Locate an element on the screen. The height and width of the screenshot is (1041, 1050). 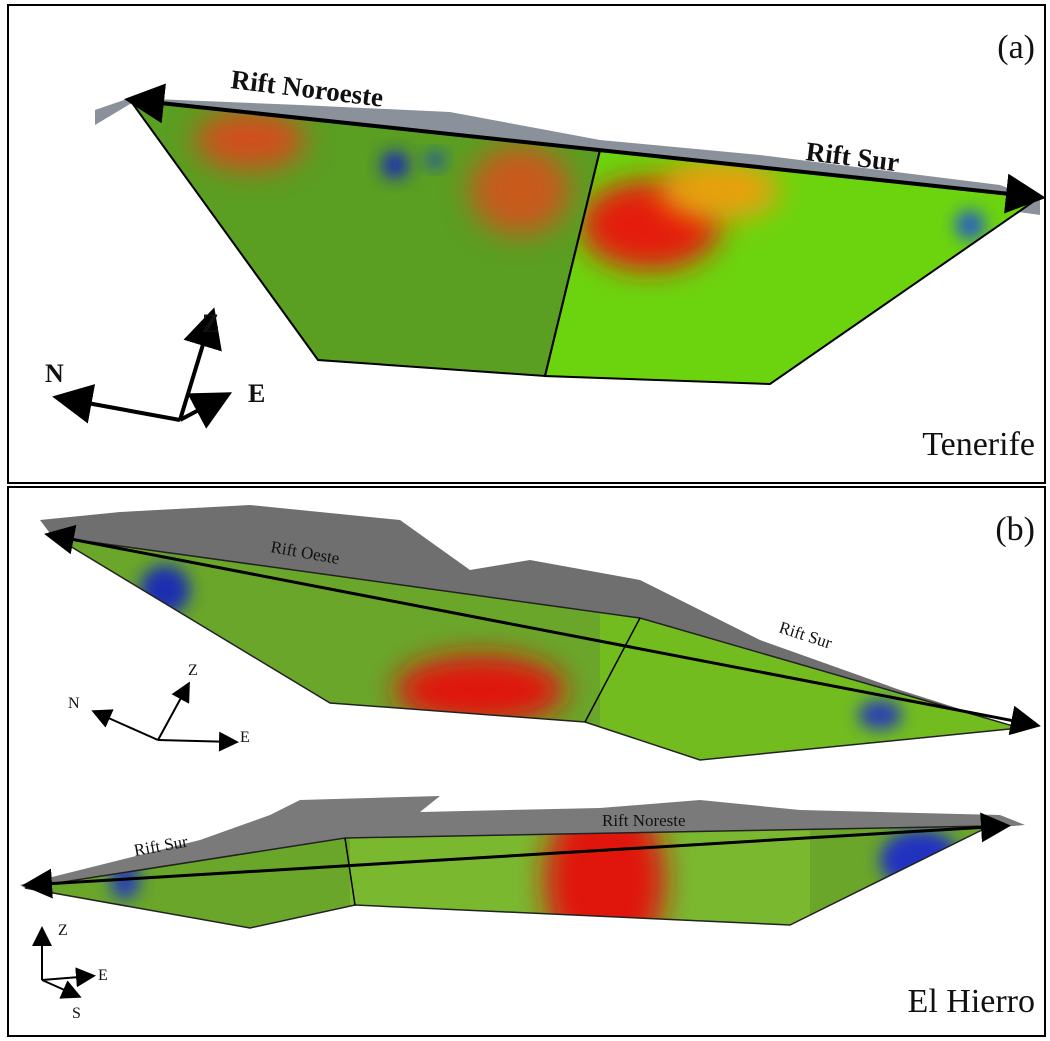
rift-label: Rift Noreste is located at coordinates (644, 820).